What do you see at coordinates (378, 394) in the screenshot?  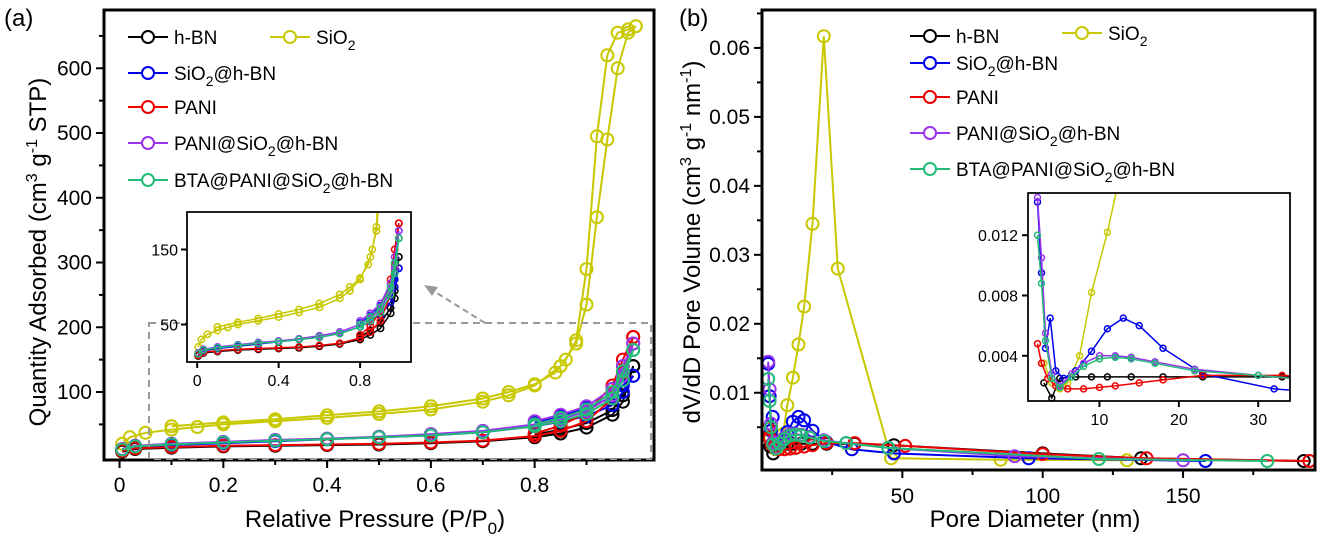 I see `series-a-pani-line` at bounding box center [378, 394].